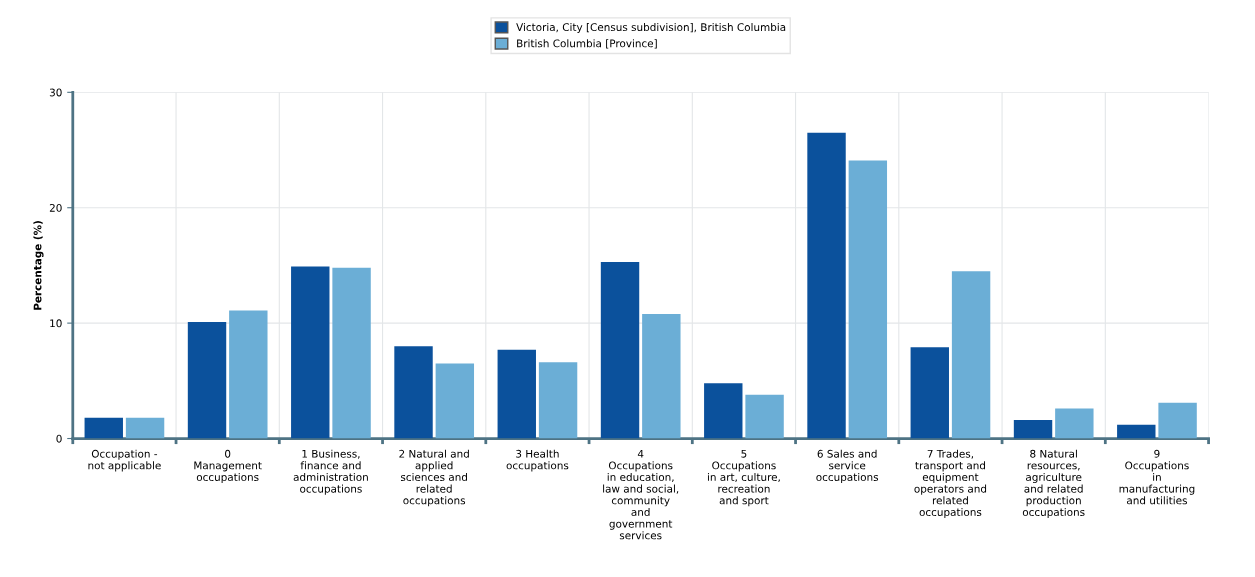 The height and width of the screenshot is (577, 1255). Describe the element at coordinates (537, 460) in the screenshot. I see `x-tick-label: 3 Health occupations` at that location.